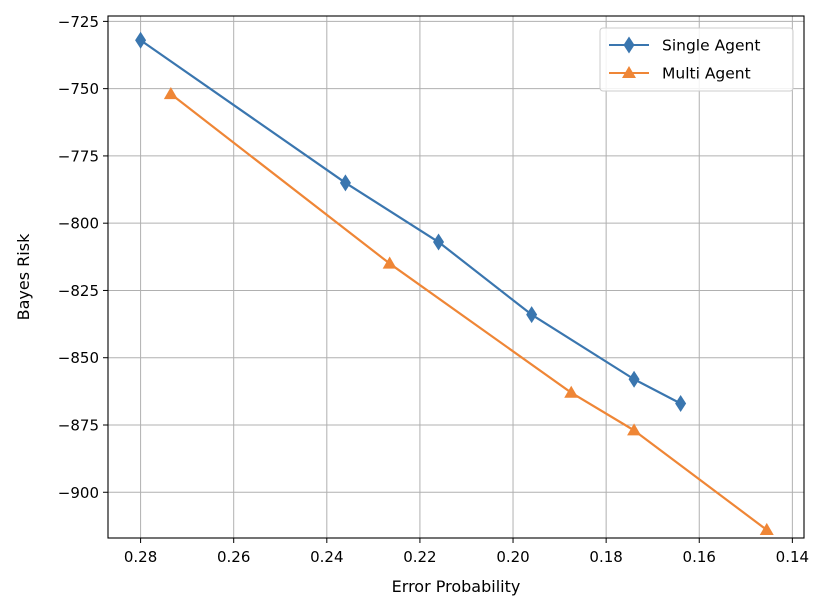  What do you see at coordinates (78, 224) in the screenshot?
I see `y-tick-label: −800` at bounding box center [78, 224].